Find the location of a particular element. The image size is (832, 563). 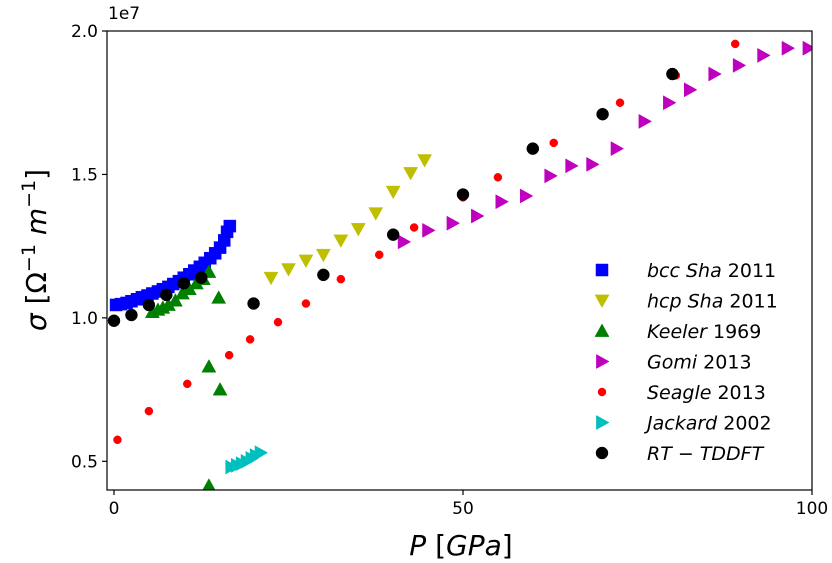

series-keeler-1969 is located at coordinates (186, 377).